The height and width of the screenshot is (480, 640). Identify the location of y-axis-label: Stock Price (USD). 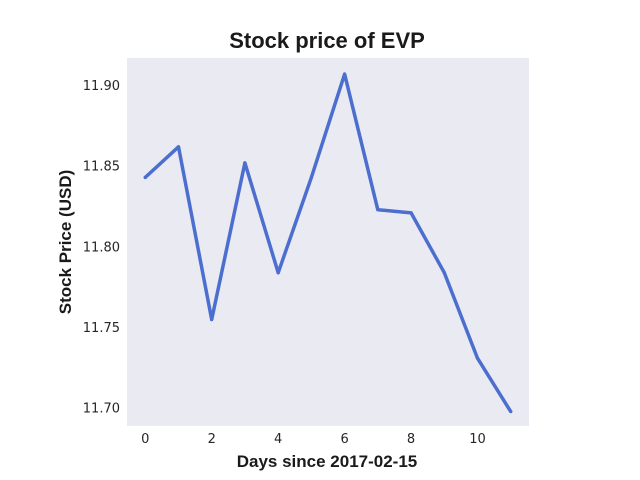
(65, 242).